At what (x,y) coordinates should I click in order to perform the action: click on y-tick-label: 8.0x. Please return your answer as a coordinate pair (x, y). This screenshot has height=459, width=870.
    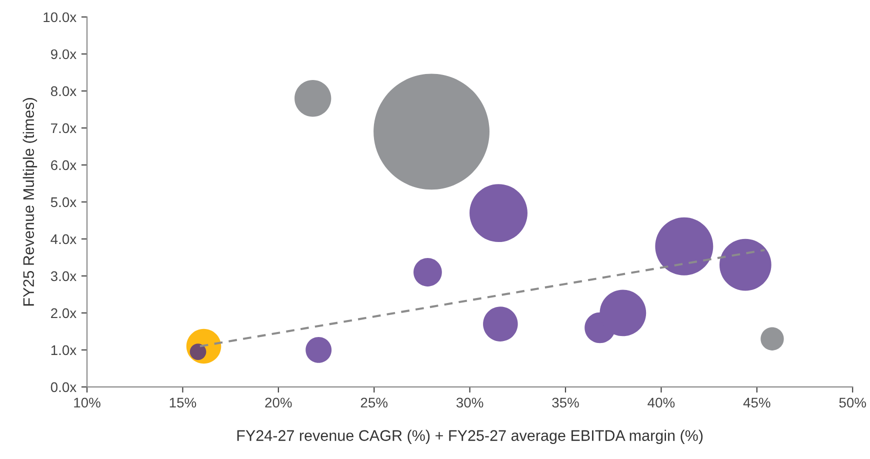
    Looking at the image, I should click on (63, 91).